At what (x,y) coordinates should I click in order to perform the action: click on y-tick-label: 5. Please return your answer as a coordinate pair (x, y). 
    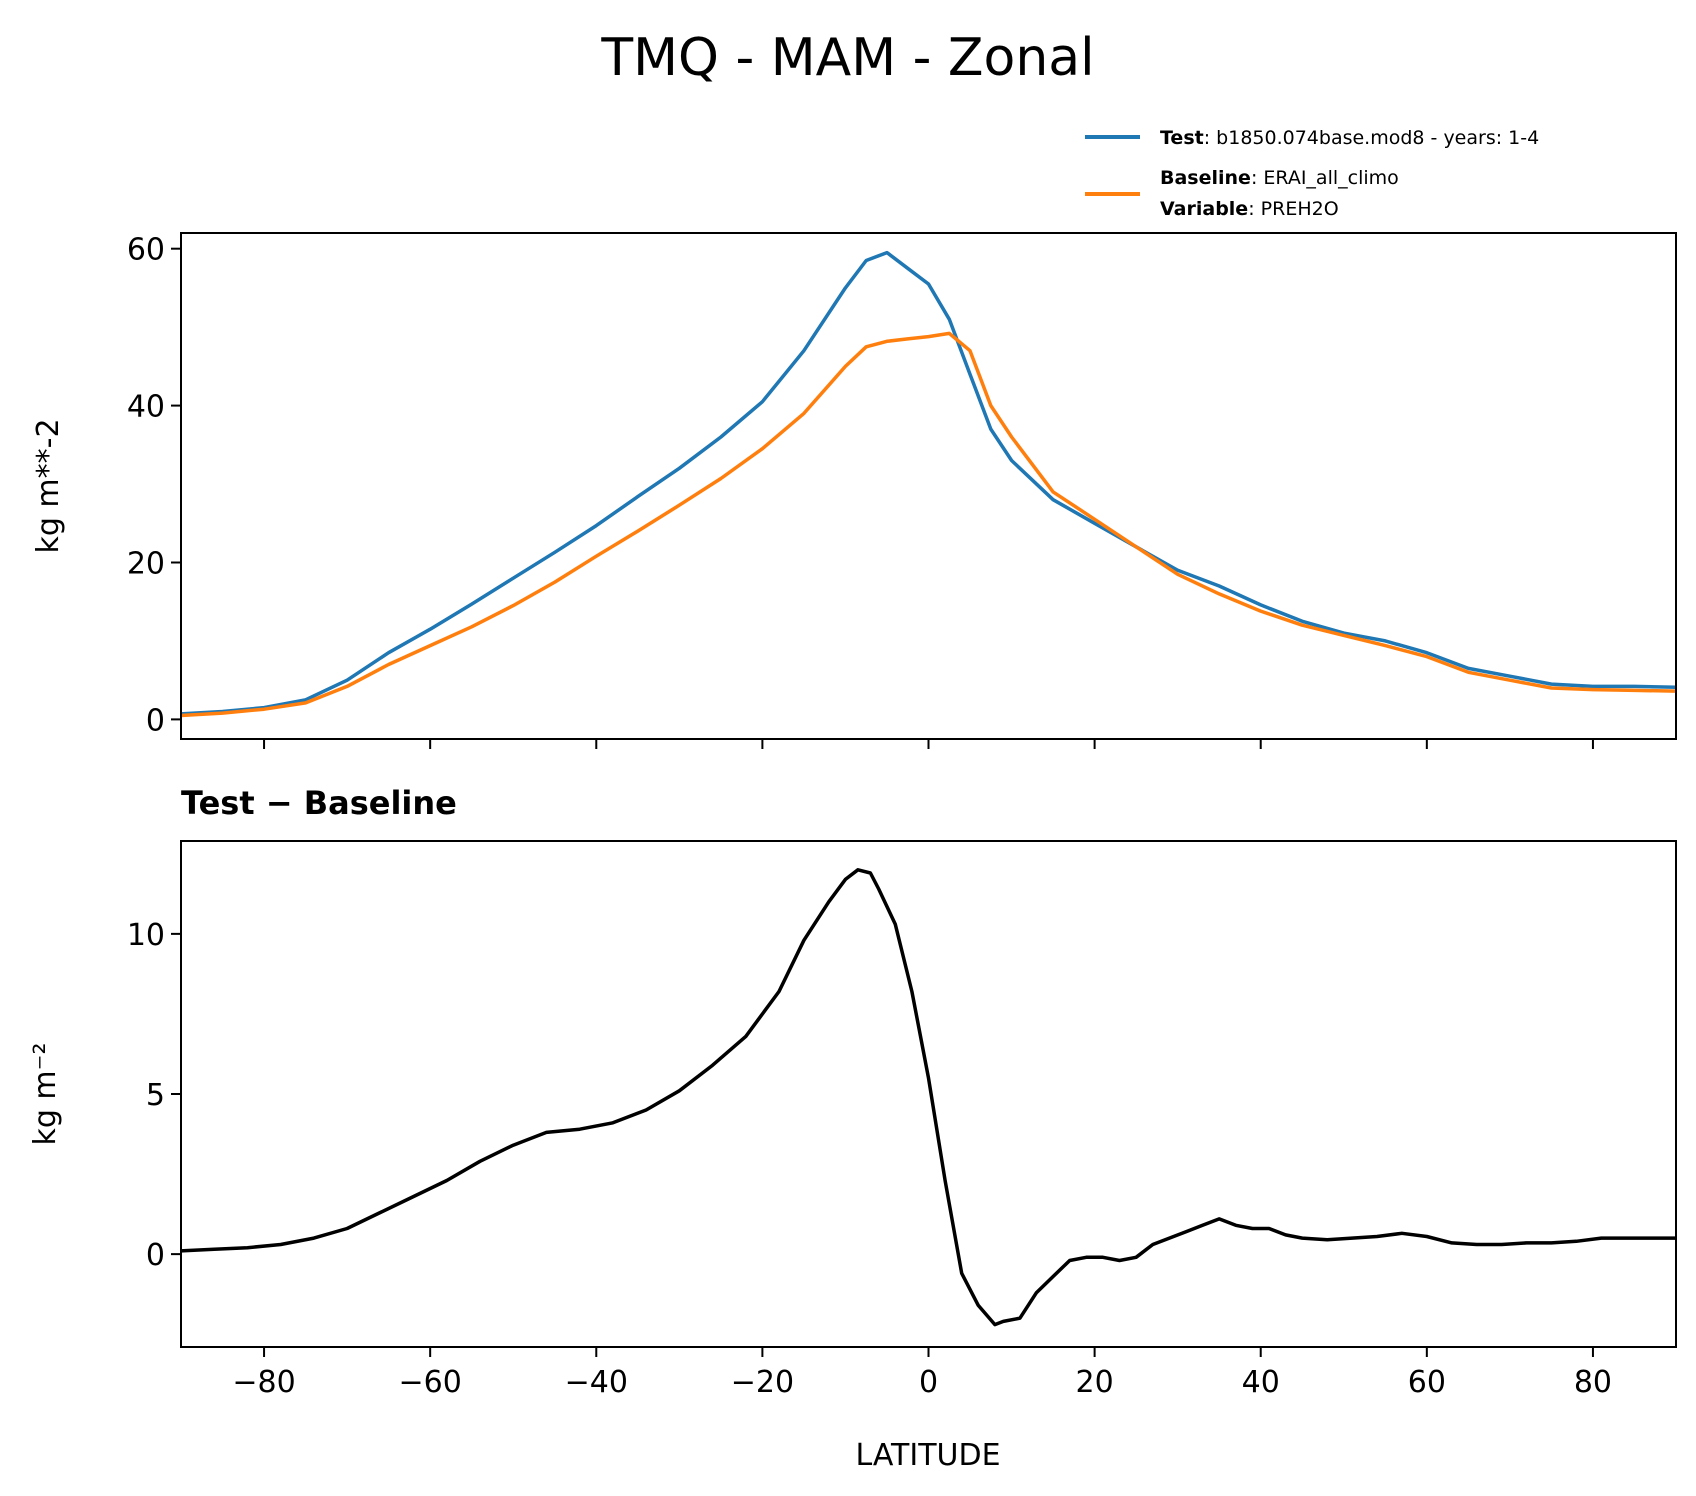
    Looking at the image, I should click on (155, 1095).